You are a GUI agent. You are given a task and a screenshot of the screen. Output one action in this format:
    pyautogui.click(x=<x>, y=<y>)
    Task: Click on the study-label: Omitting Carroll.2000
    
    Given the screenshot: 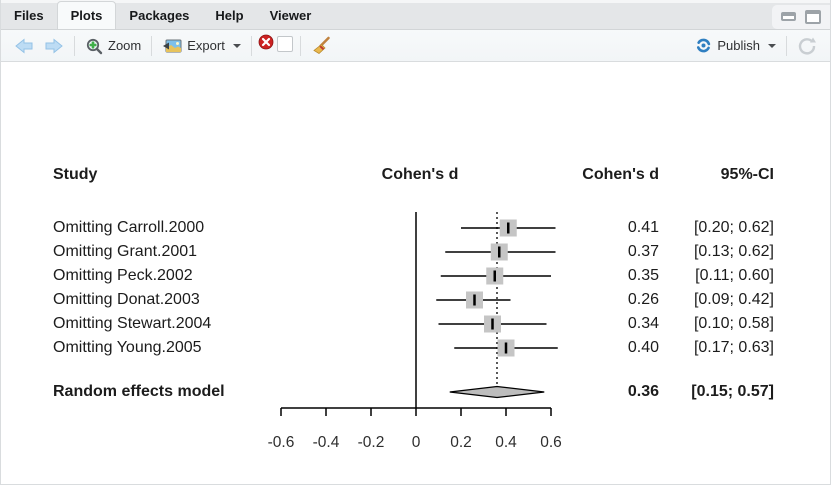 What is the action you would take?
    pyautogui.click(x=129, y=227)
    